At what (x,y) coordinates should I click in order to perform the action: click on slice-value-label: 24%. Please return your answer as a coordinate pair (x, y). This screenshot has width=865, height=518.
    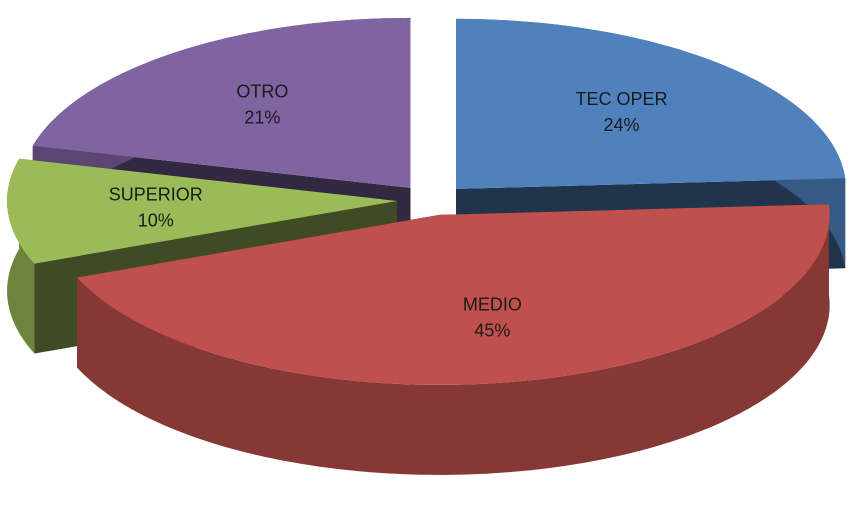
    Looking at the image, I should click on (621, 125).